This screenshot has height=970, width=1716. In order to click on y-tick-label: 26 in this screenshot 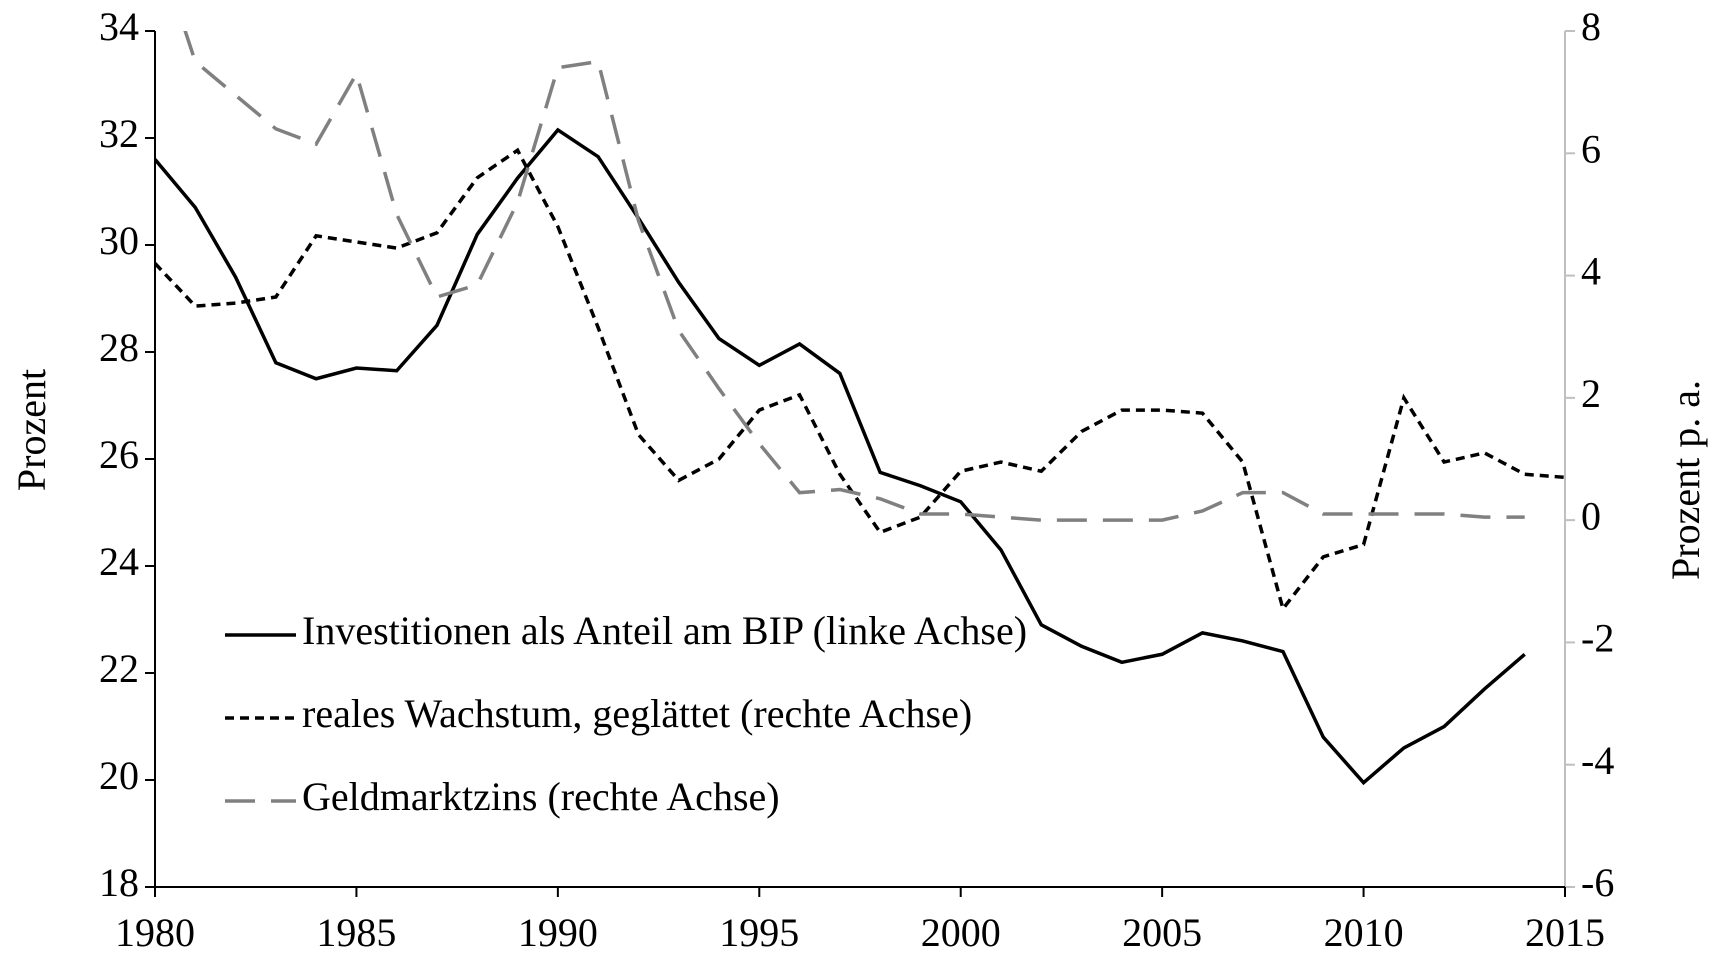, I will do `click(119, 454)`.